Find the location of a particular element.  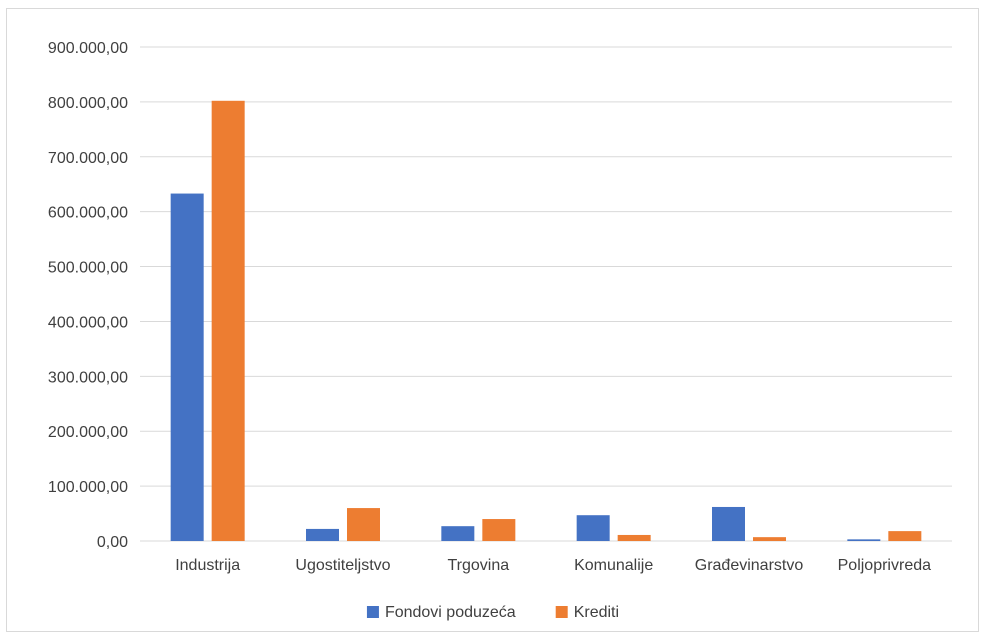

y-tick-label: 600.000,00 is located at coordinates (88, 213).